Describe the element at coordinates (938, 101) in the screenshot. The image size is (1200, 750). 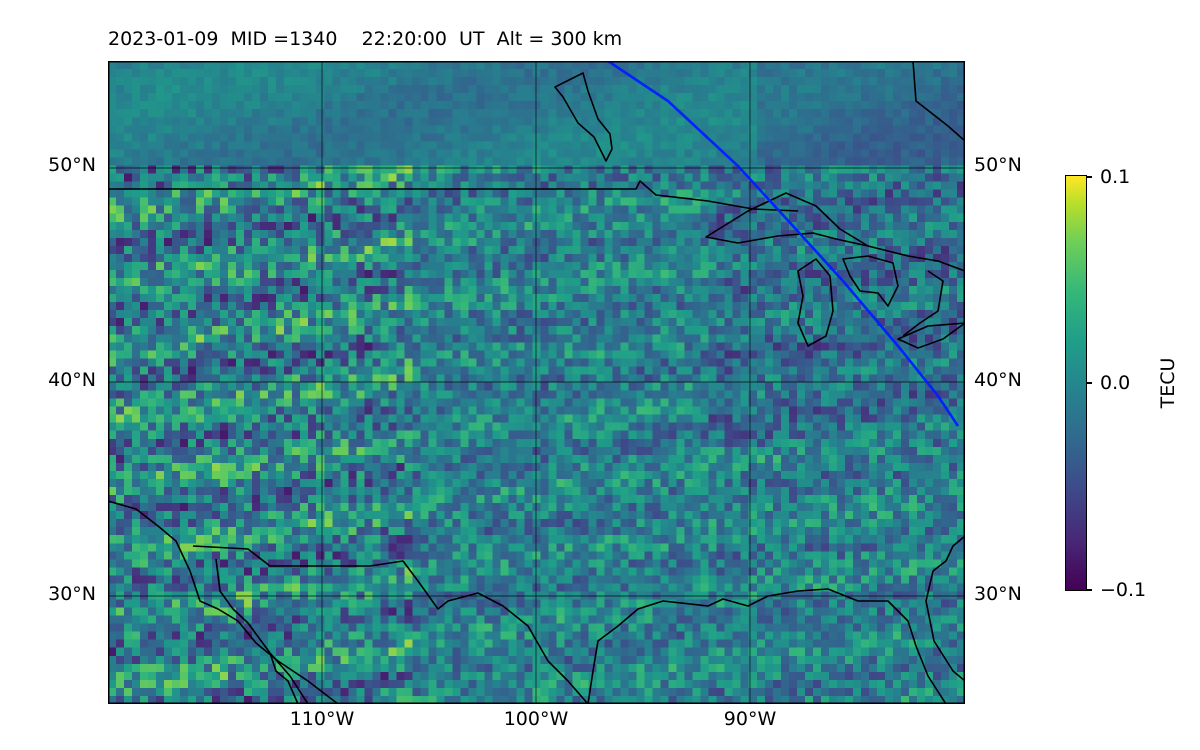
I see `canada-east-coast` at that location.